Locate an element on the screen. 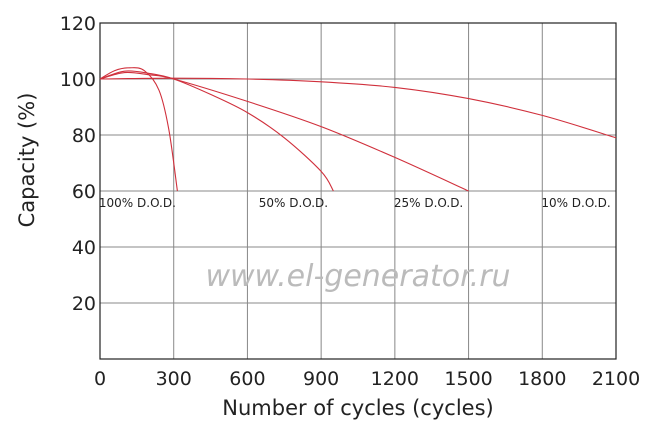  x-tick-label: 300 is located at coordinates (174, 379).